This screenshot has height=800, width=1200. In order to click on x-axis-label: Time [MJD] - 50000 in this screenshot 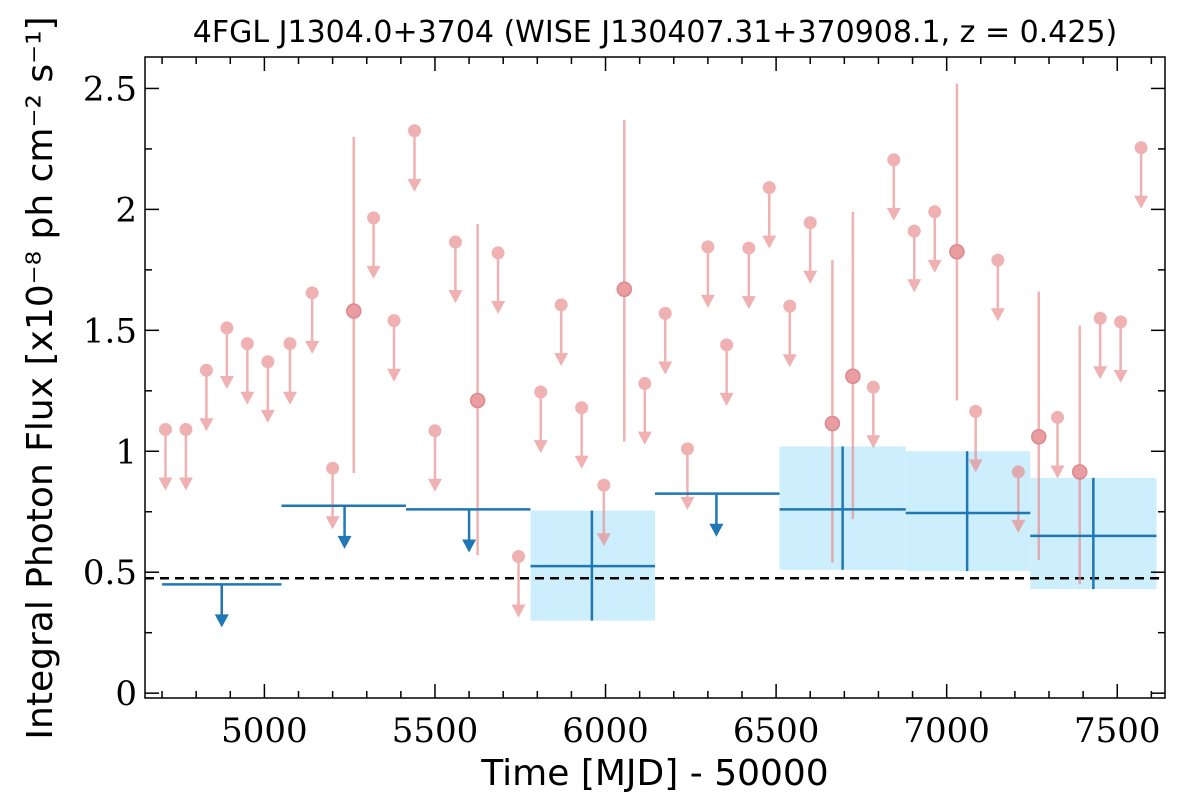, I will do `click(654, 773)`.